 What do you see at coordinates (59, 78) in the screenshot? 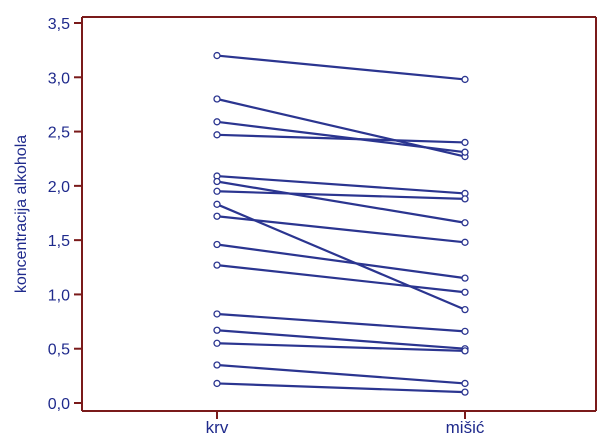
I see `y-tick-label: 3,0` at bounding box center [59, 78].